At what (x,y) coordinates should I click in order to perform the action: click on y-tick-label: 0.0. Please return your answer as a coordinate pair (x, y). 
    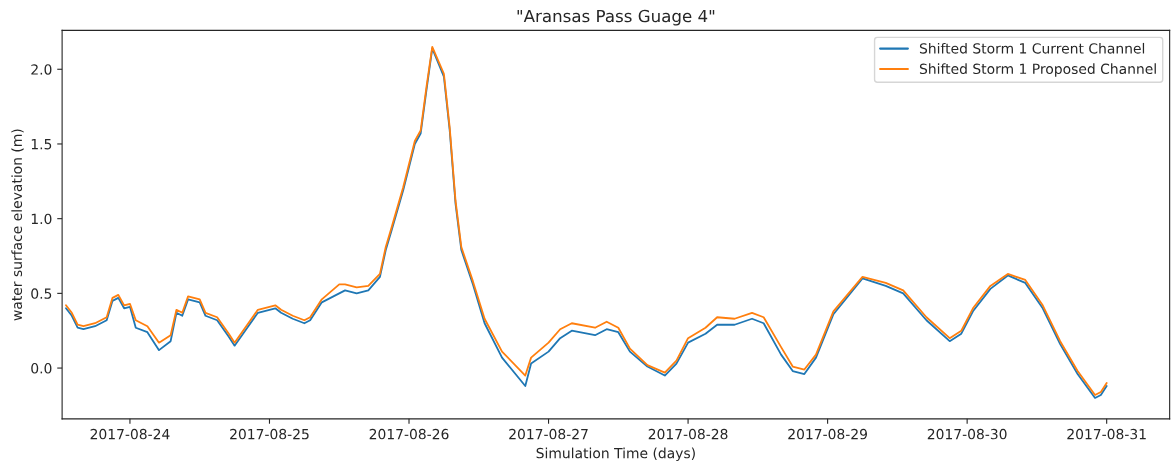
    Looking at the image, I should click on (41, 368).